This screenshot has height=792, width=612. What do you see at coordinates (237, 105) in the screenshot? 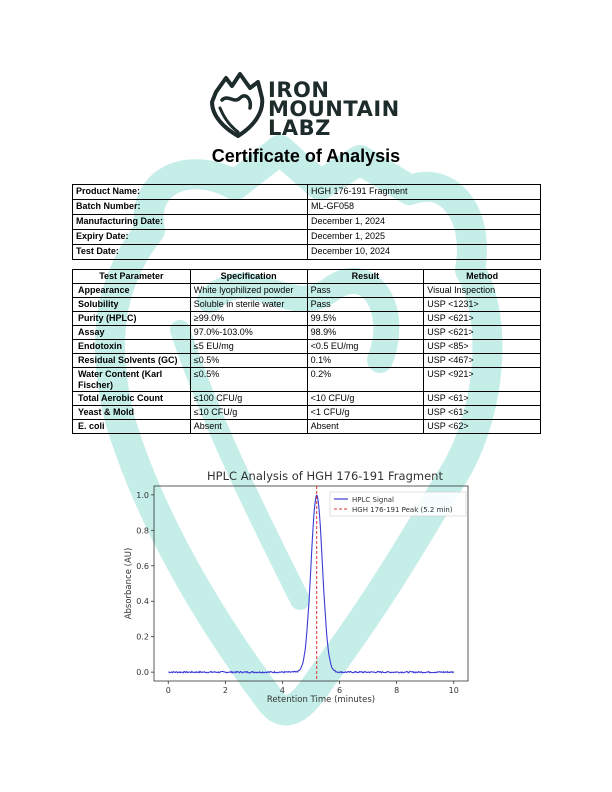
I see `mountain-heart-logo` at bounding box center [237, 105].